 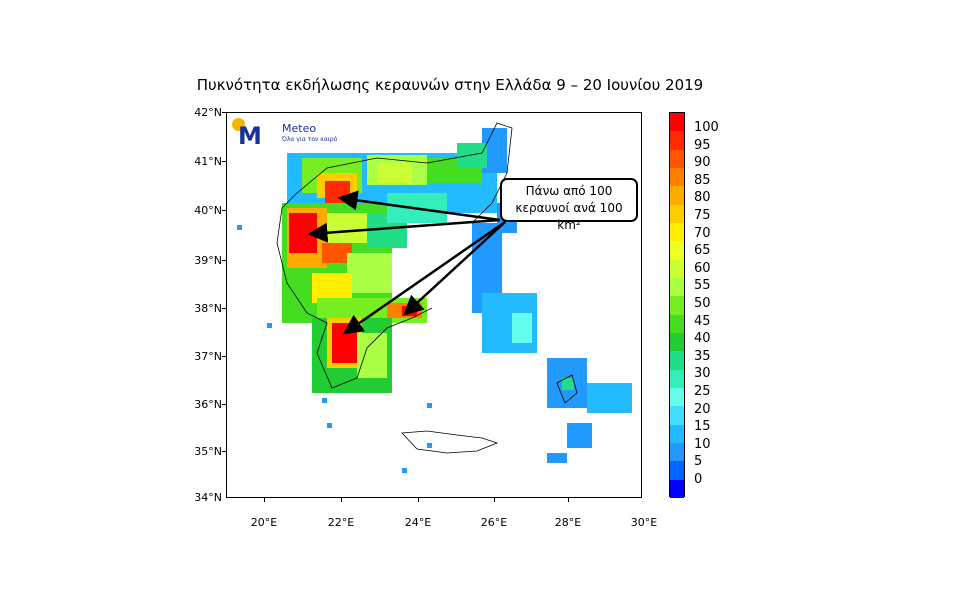 What do you see at coordinates (702, 339) in the screenshot?
I see `colorbar-label: 40` at bounding box center [702, 339].